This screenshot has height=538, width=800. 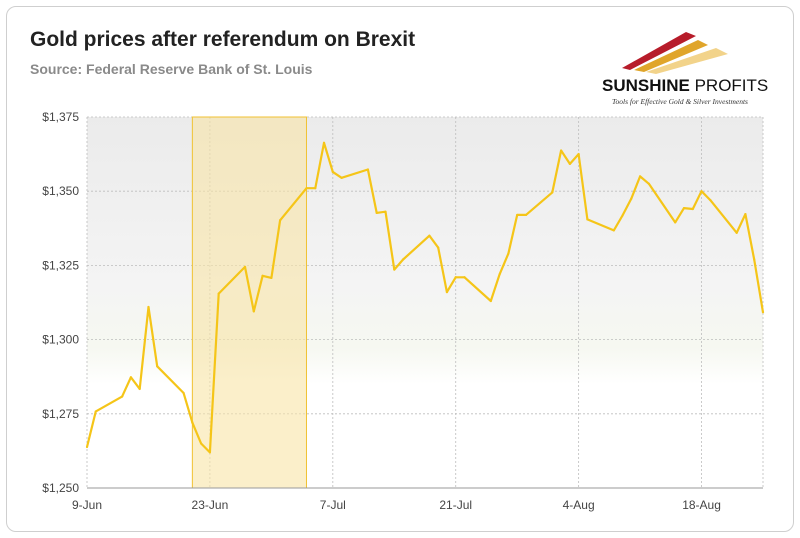 I want to click on x-tick-label: 23-Jun, so click(x=210, y=505).